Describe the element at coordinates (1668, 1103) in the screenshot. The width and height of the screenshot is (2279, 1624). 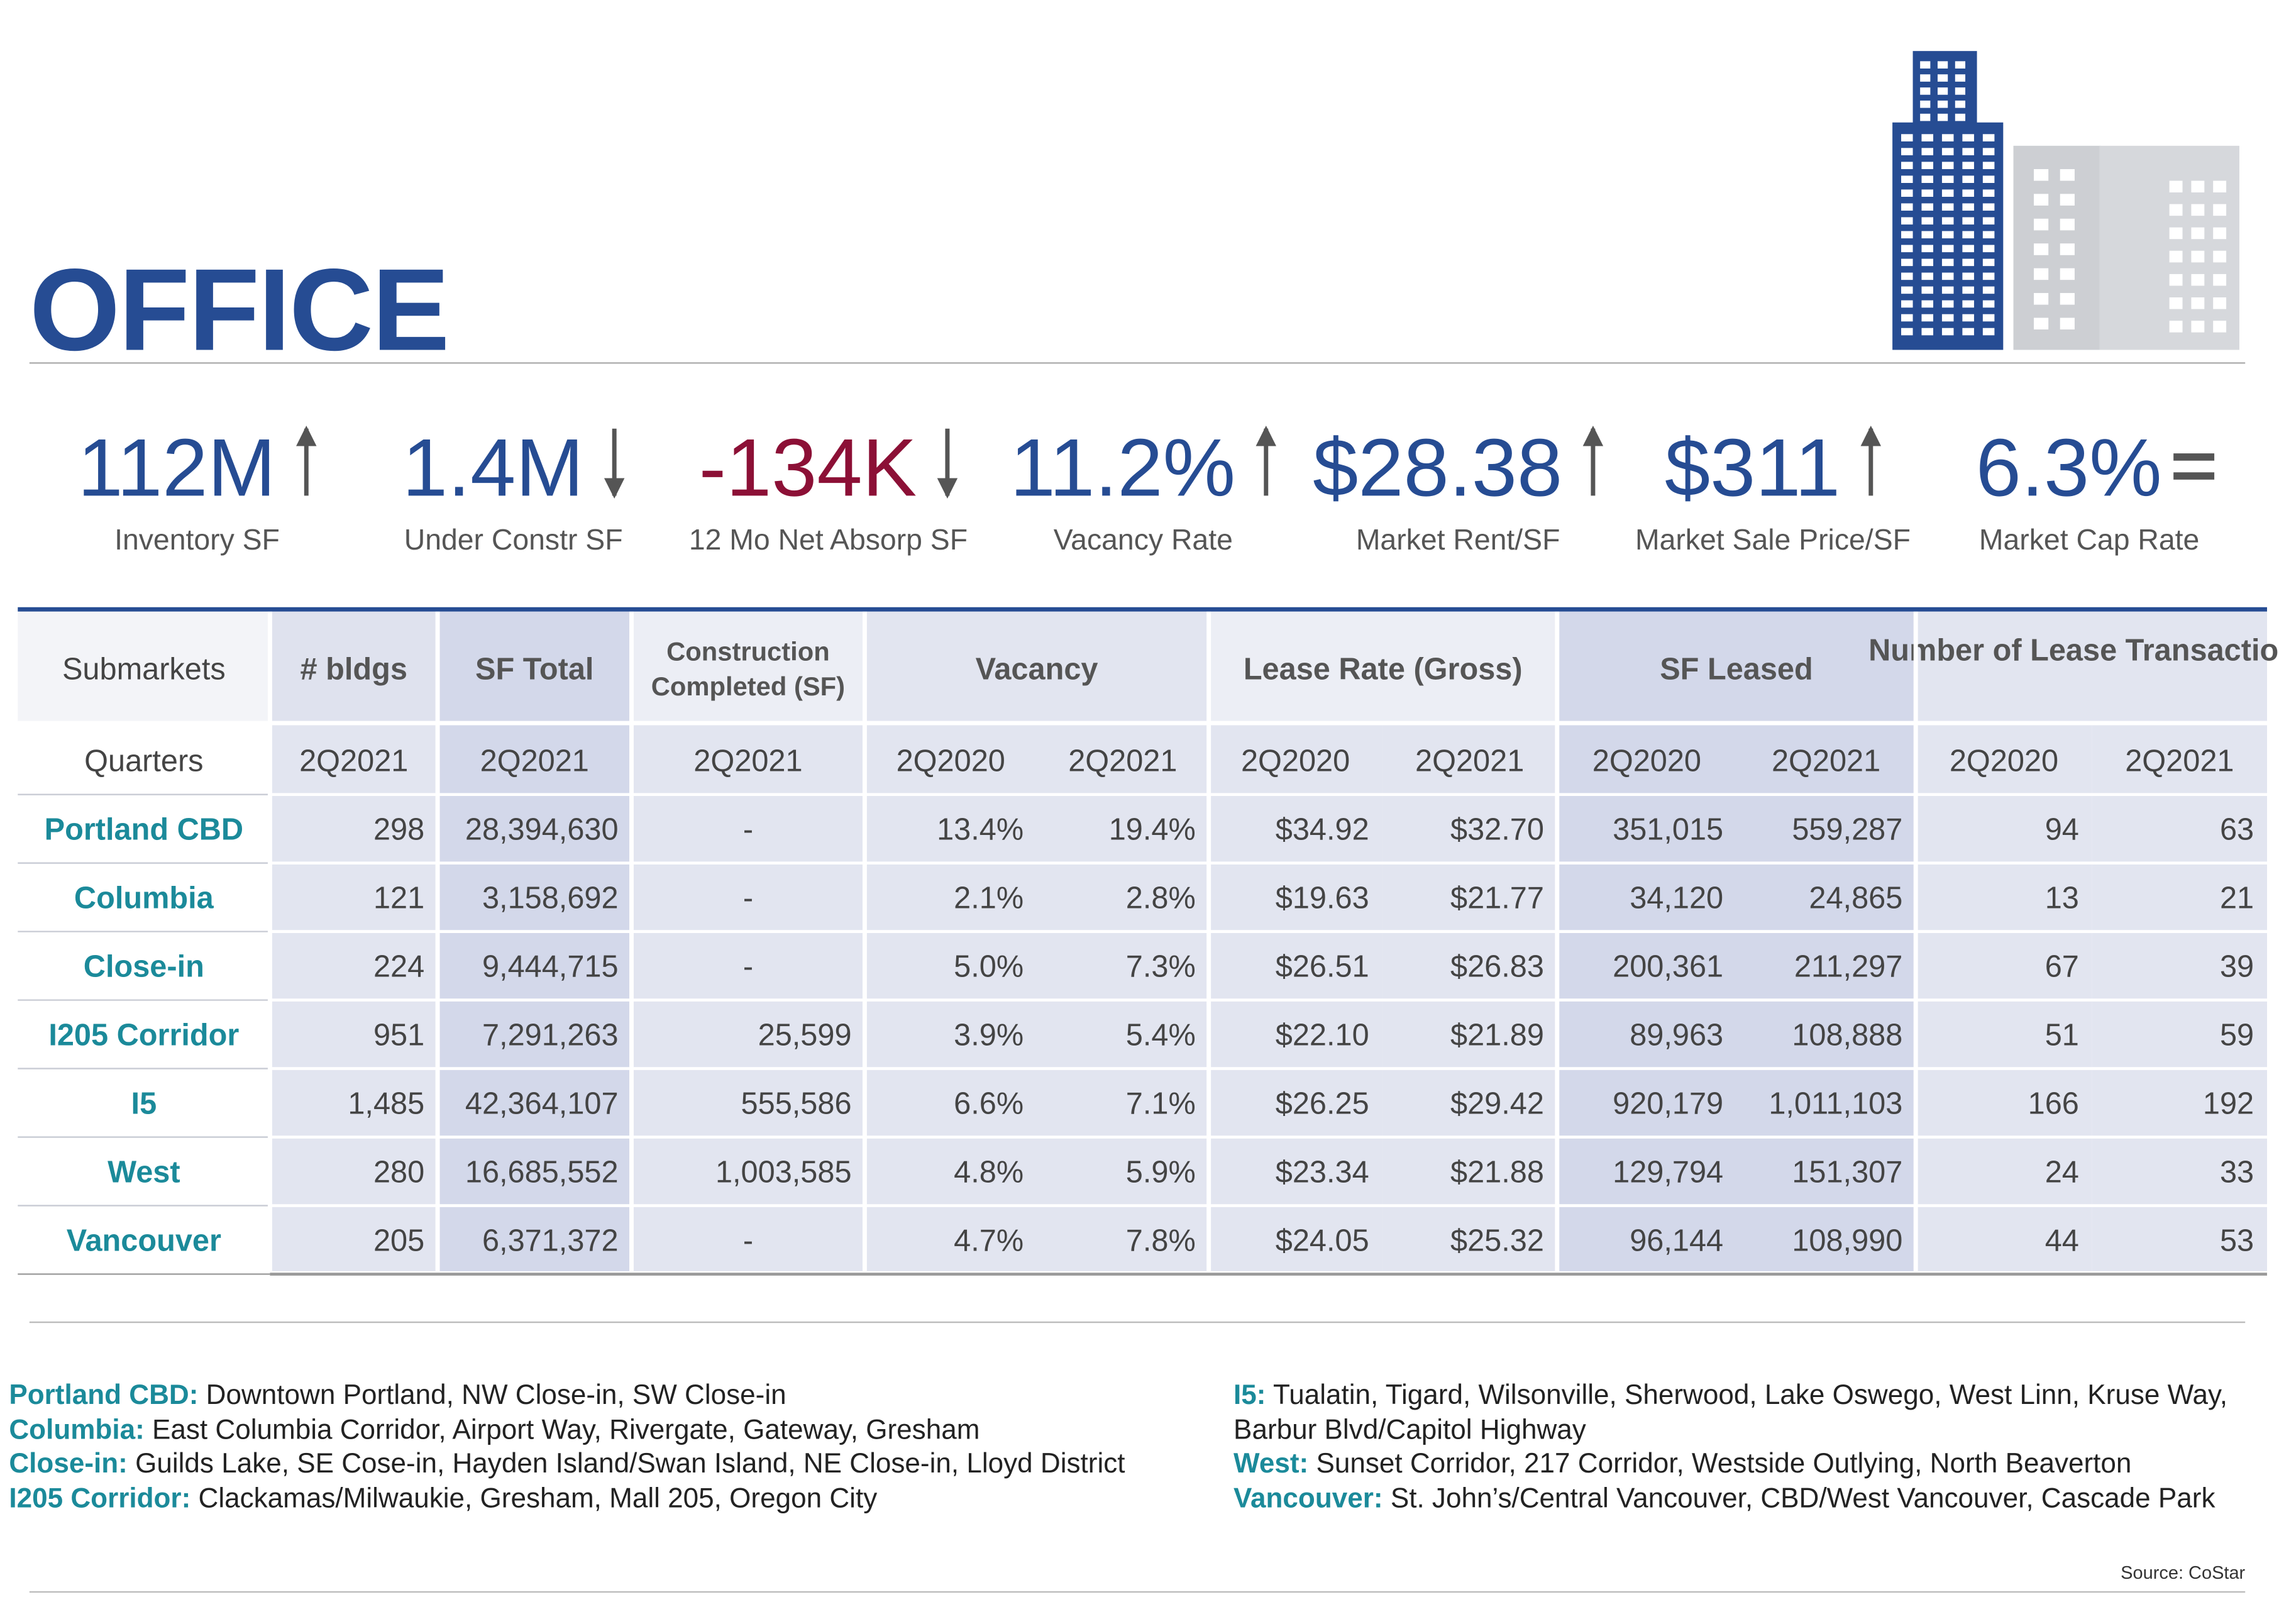
I see `table-cell: 920,179` at that location.